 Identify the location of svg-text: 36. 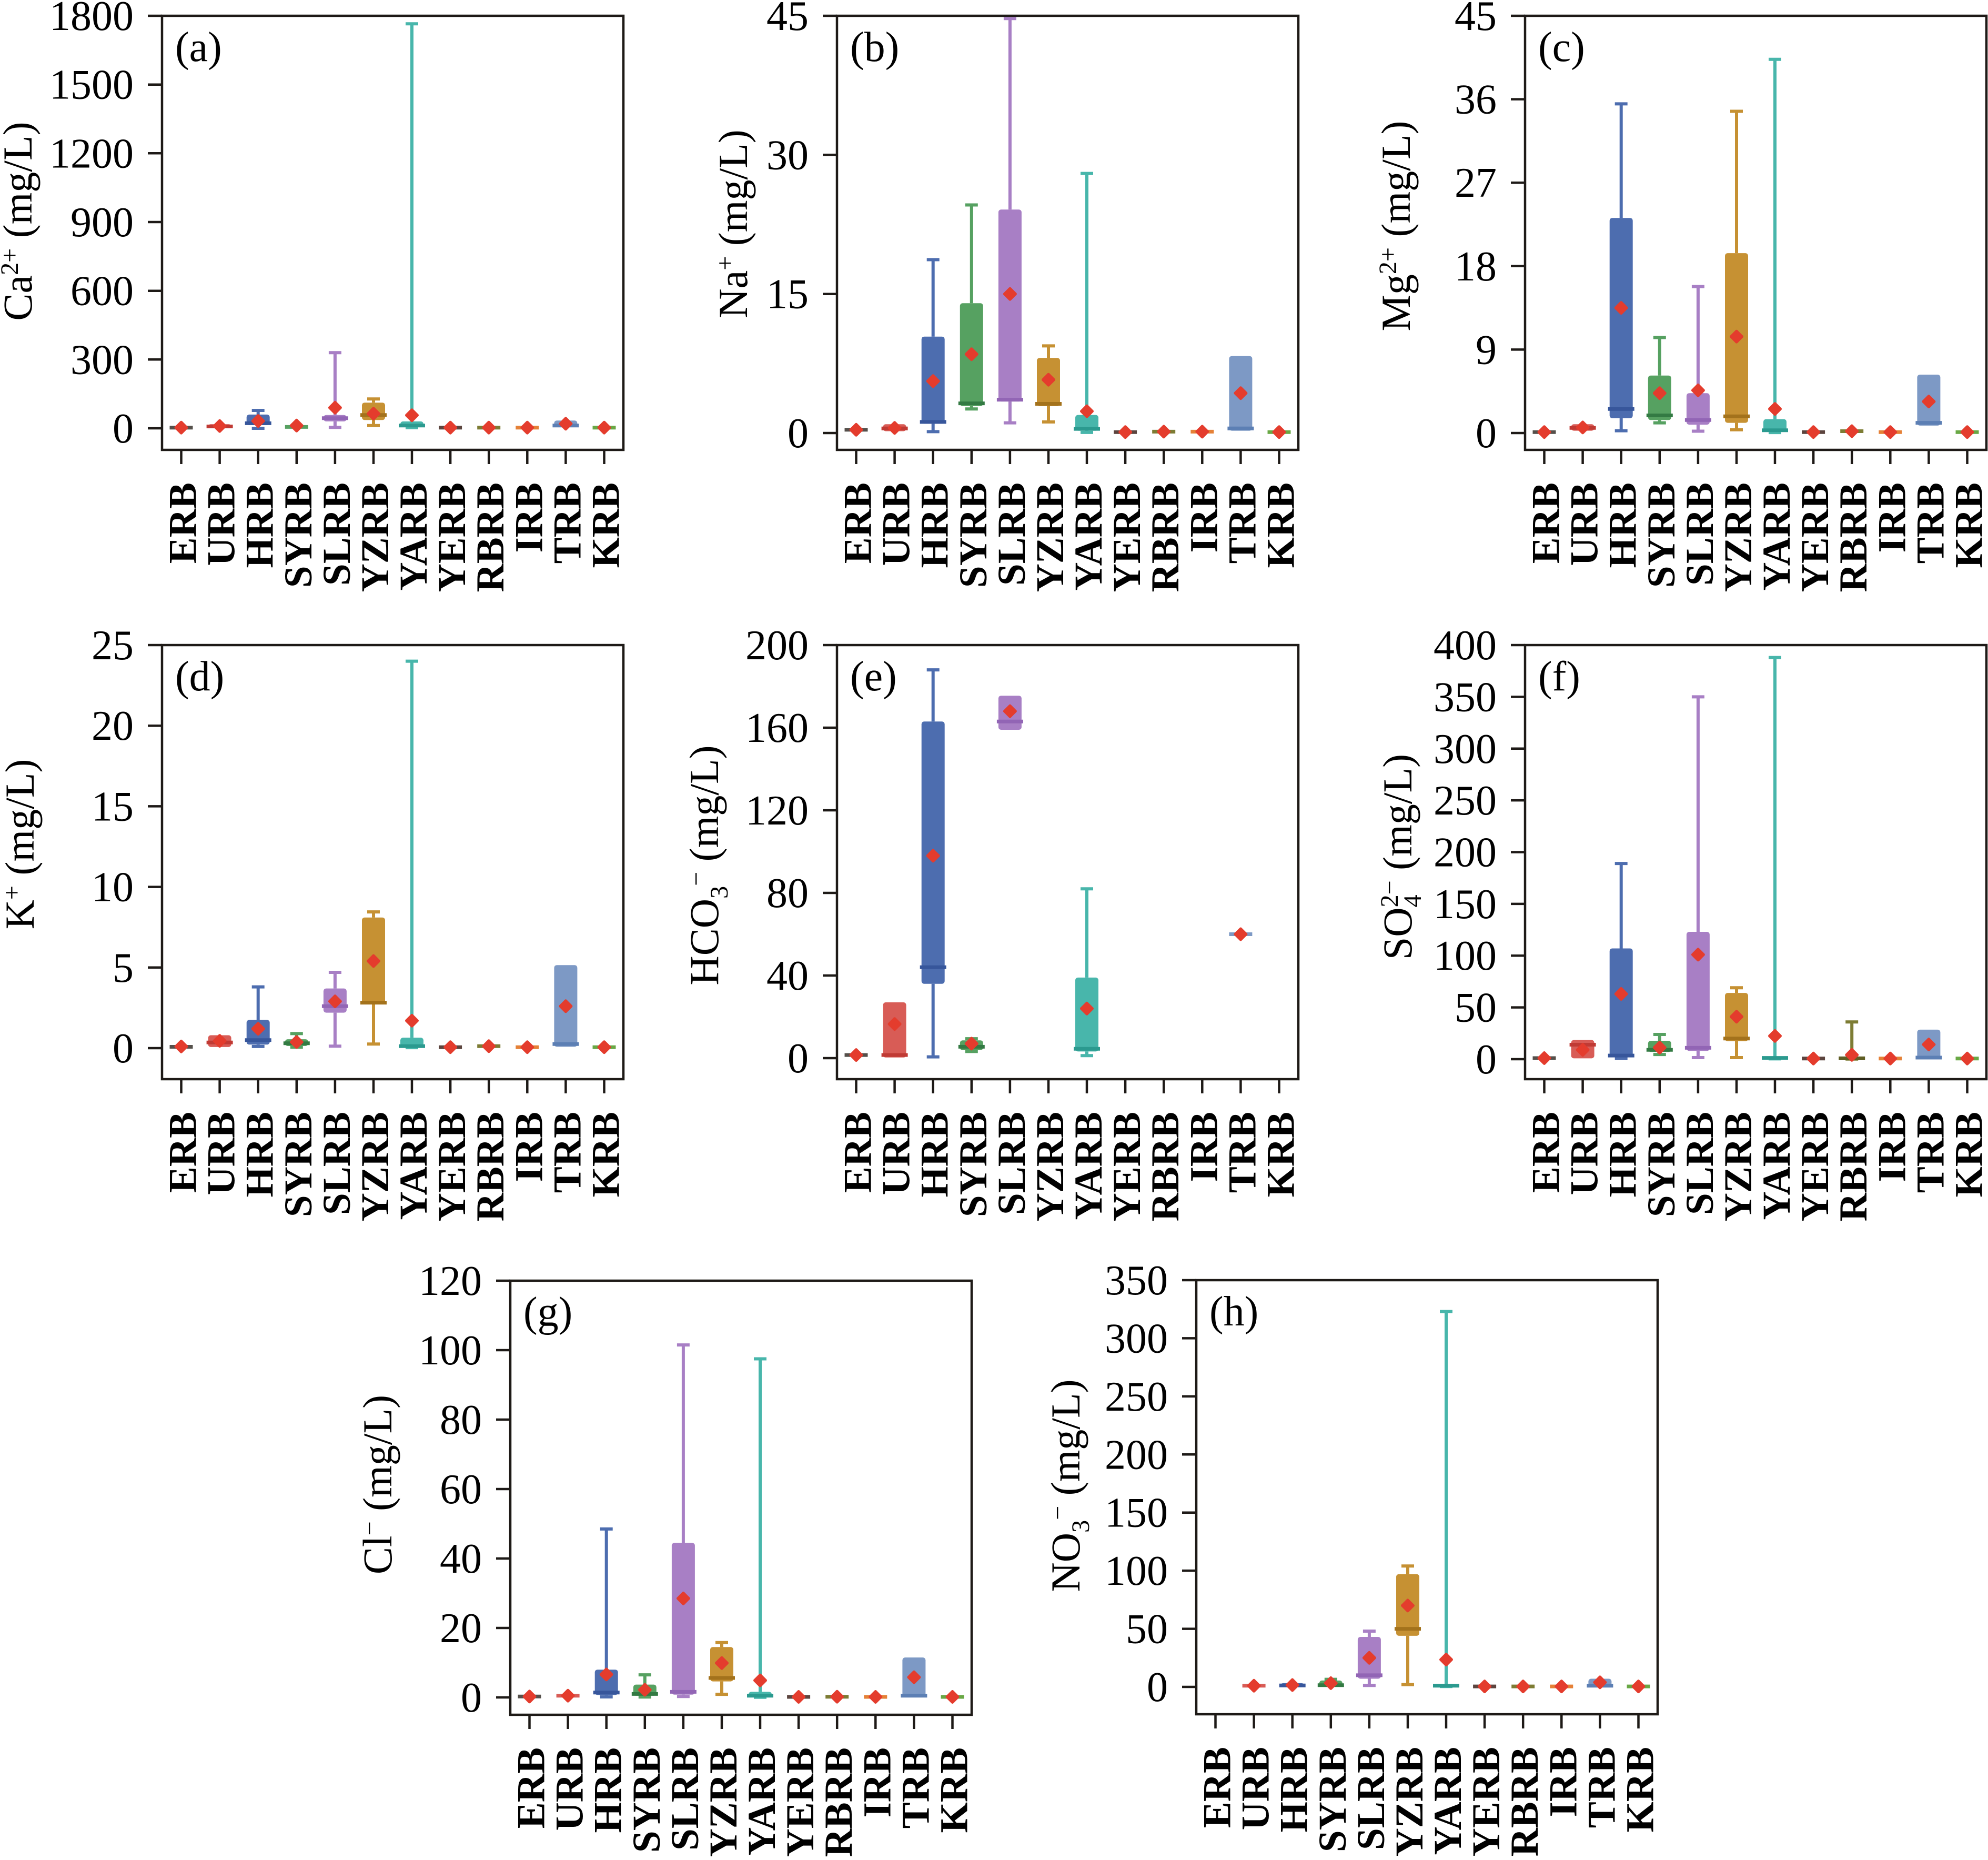
(1476, 100).